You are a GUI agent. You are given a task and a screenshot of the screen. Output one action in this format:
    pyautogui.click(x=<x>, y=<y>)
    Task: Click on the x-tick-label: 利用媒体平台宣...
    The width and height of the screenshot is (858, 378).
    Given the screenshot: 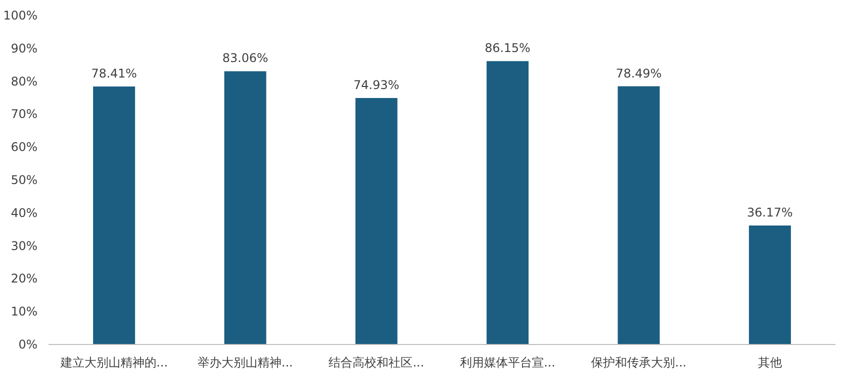 What is the action you would take?
    pyautogui.click(x=508, y=363)
    